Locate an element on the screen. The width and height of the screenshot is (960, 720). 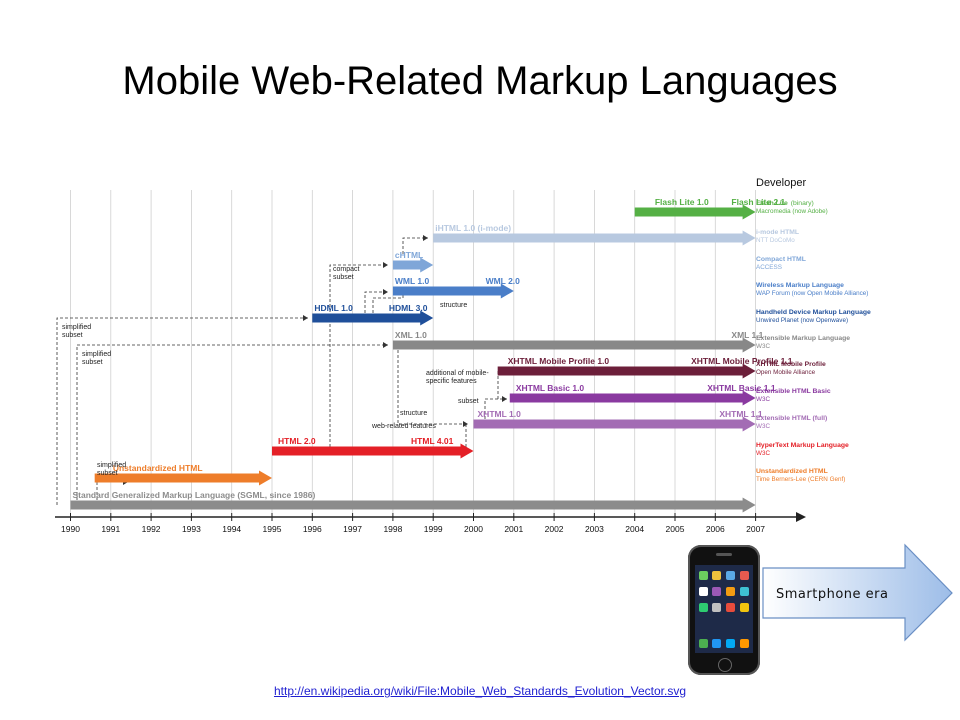
smartphone-era-label: Smartphone era is located at coordinates (832, 594).